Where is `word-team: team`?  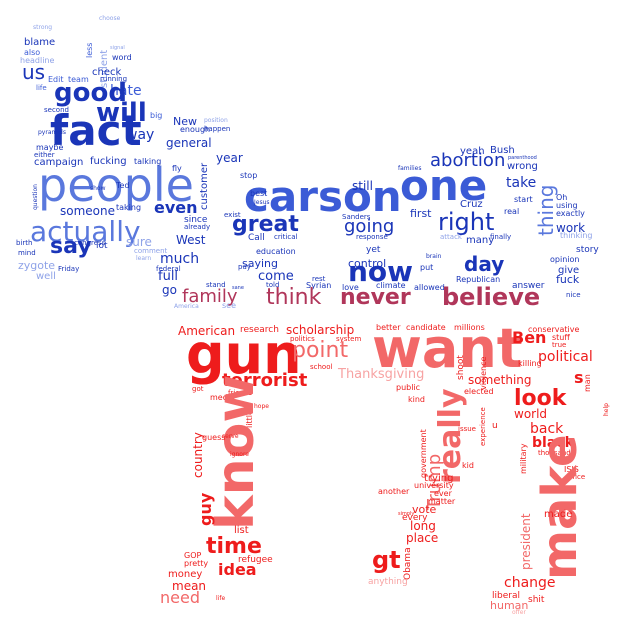 word-team: team is located at coordinates (78, 79).